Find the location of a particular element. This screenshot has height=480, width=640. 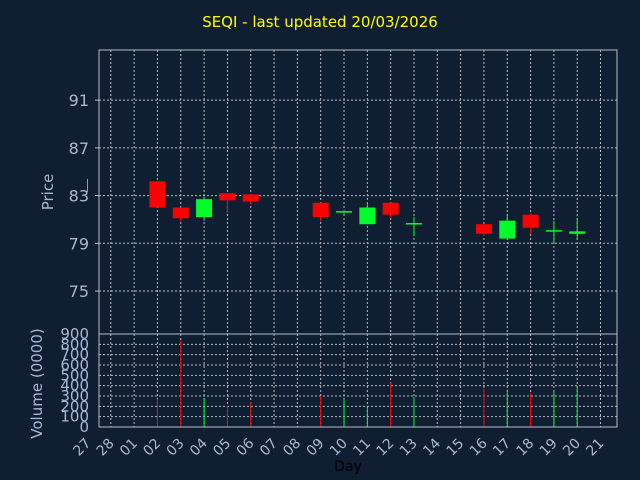

x-tick-label: 03 is located at coordinates (176, 448).